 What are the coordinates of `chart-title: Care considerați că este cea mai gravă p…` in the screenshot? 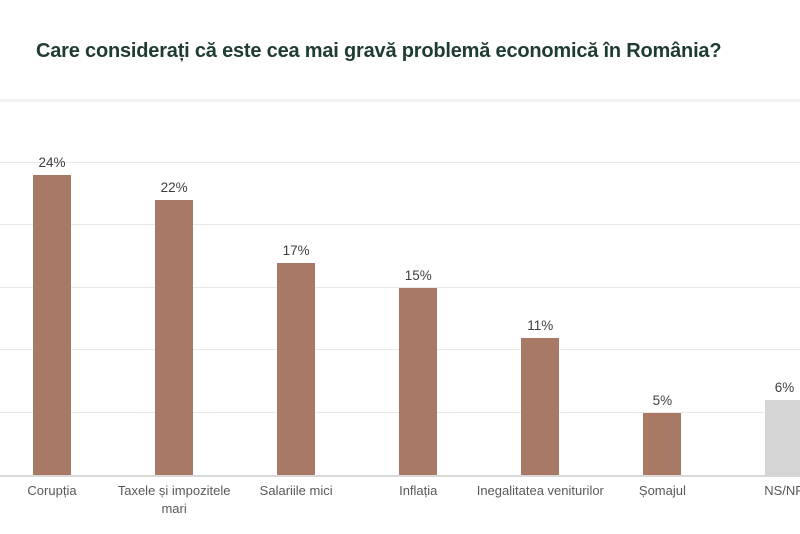 It's located at (379, 51).